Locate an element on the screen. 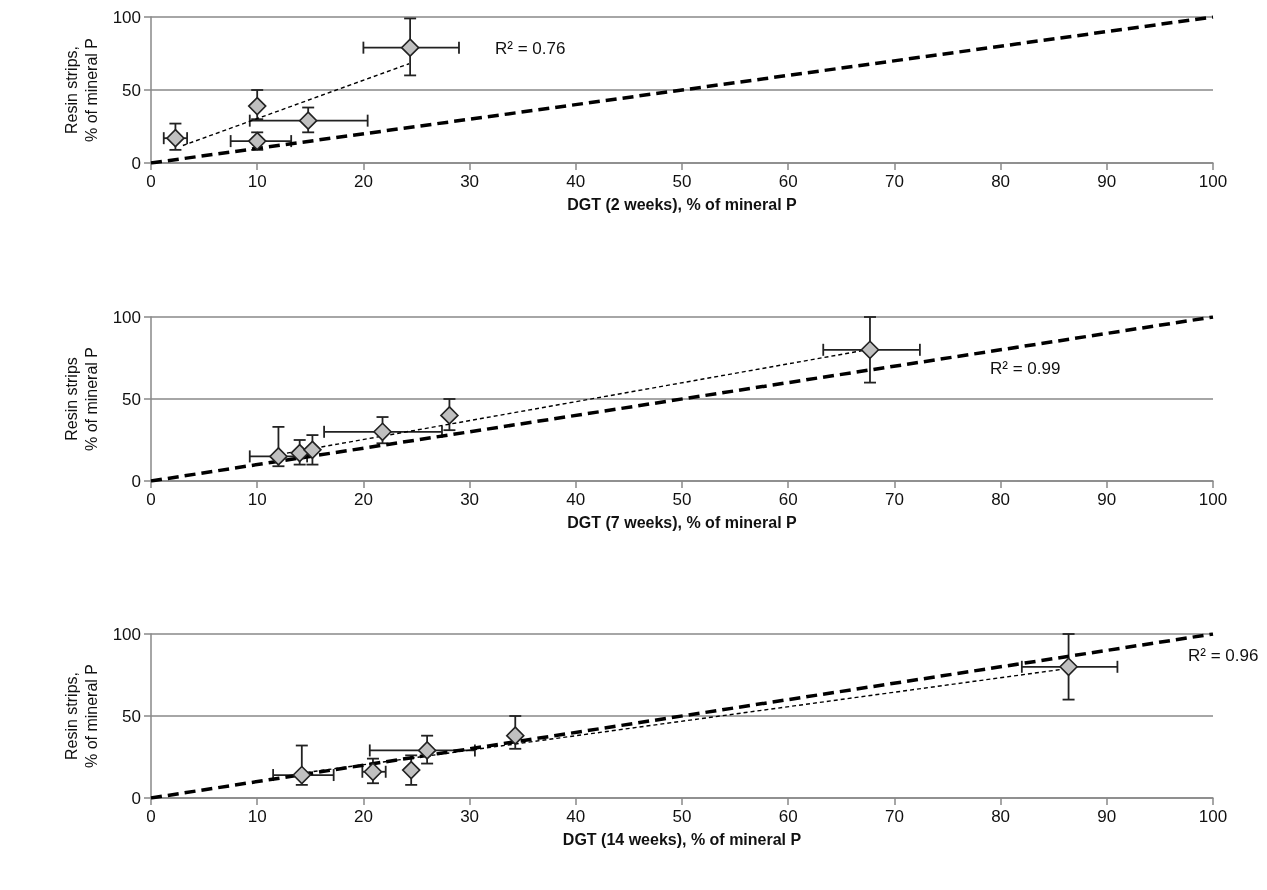 The height and width of the screenshot is (890, 1267). x-axis-title: DGT (7 weeks), % of mineral P is located at coordinates (682, 522).